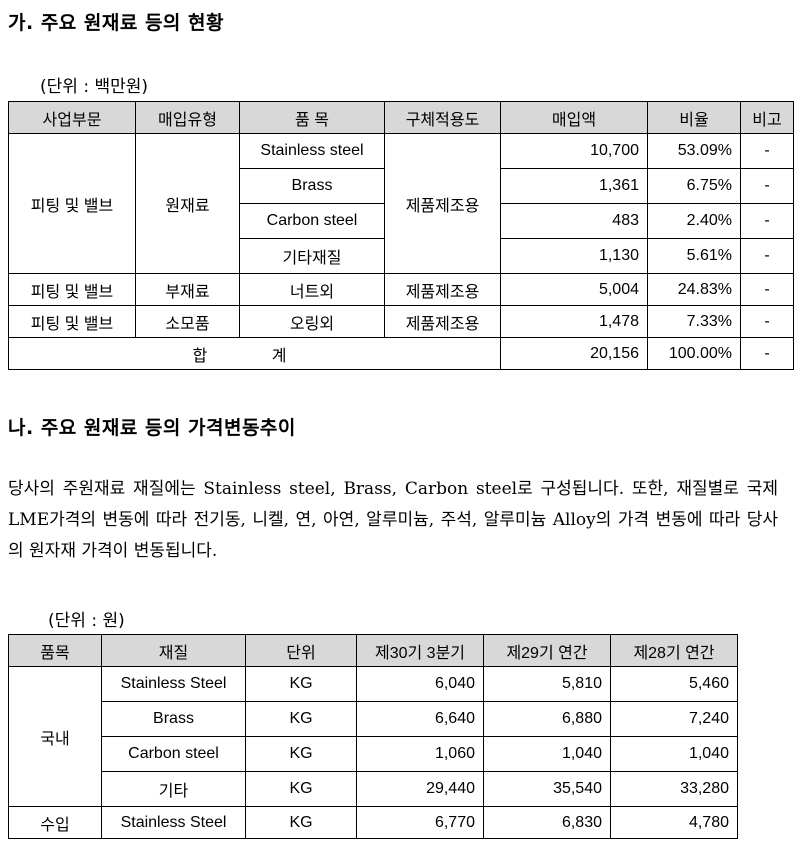  Describe the element at coordinates (574, 289) in the screenshot. I see `amount-cell: 5,004` at that location.